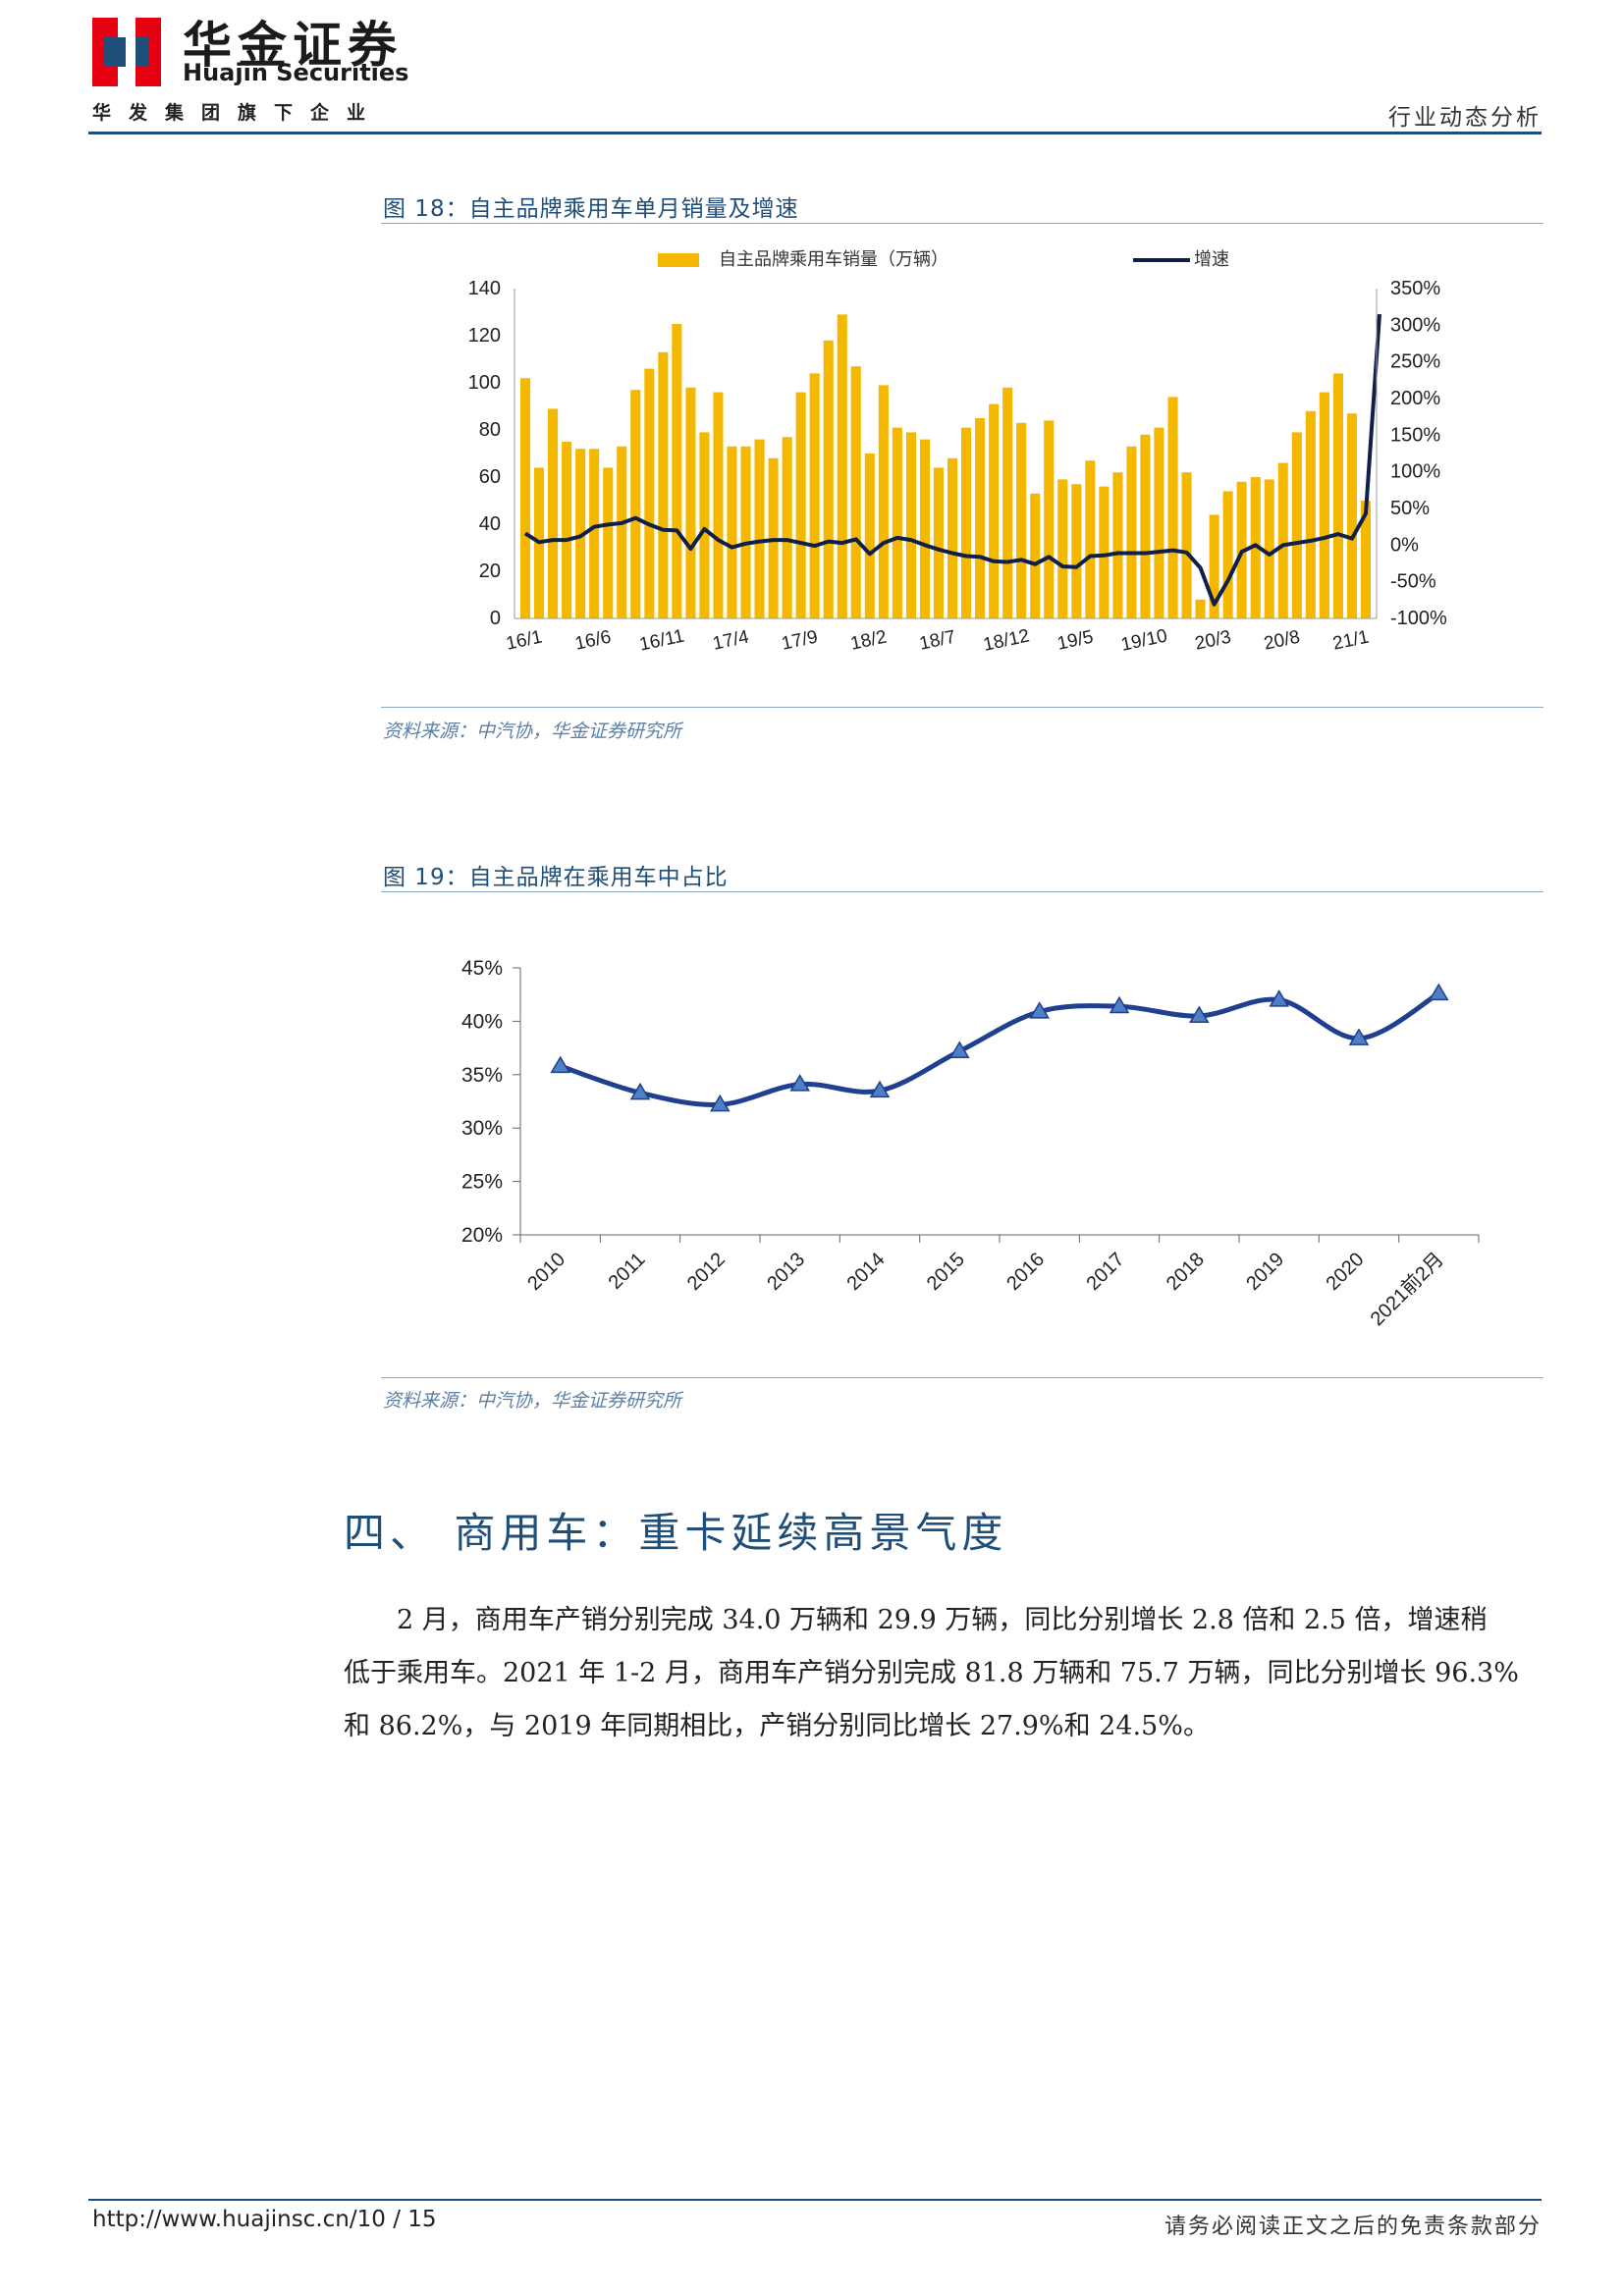 Image resolution: width=1624 pixels, height=2296 pixels. What do you see at coordinates (1413, 582) in the screenshot?
I see `y-right-tick-label: -50%` at bounding box center [1413, 582].